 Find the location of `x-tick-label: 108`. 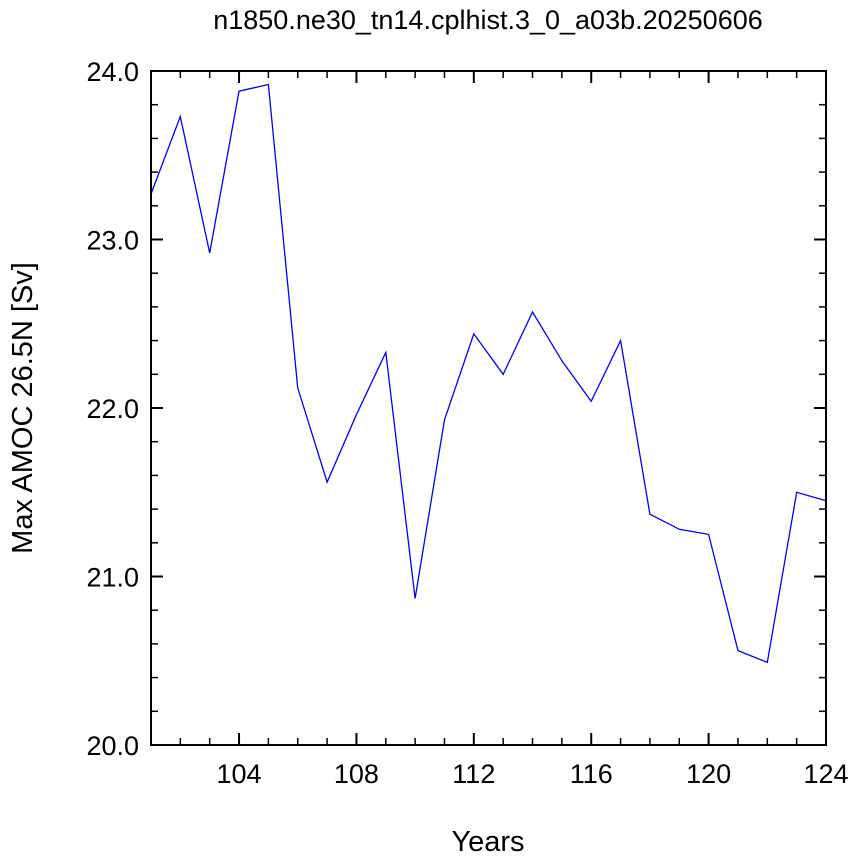

x-tick-label: 108 is located at coordinates (356, 774).